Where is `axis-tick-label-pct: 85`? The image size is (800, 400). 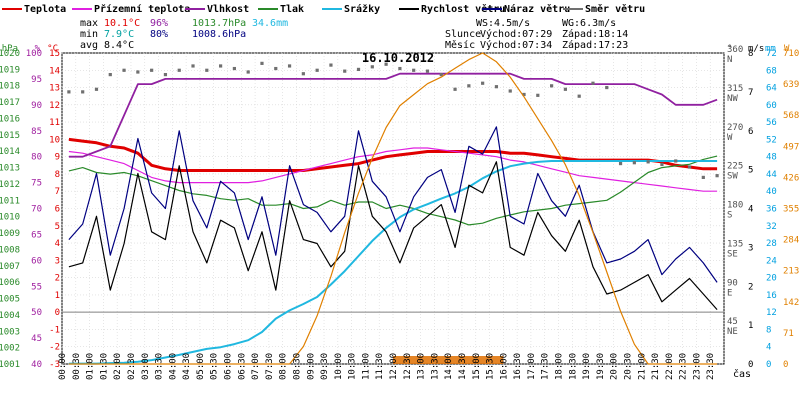 axis-tick-label-pct: 85 is located at coordinates (36, 132).